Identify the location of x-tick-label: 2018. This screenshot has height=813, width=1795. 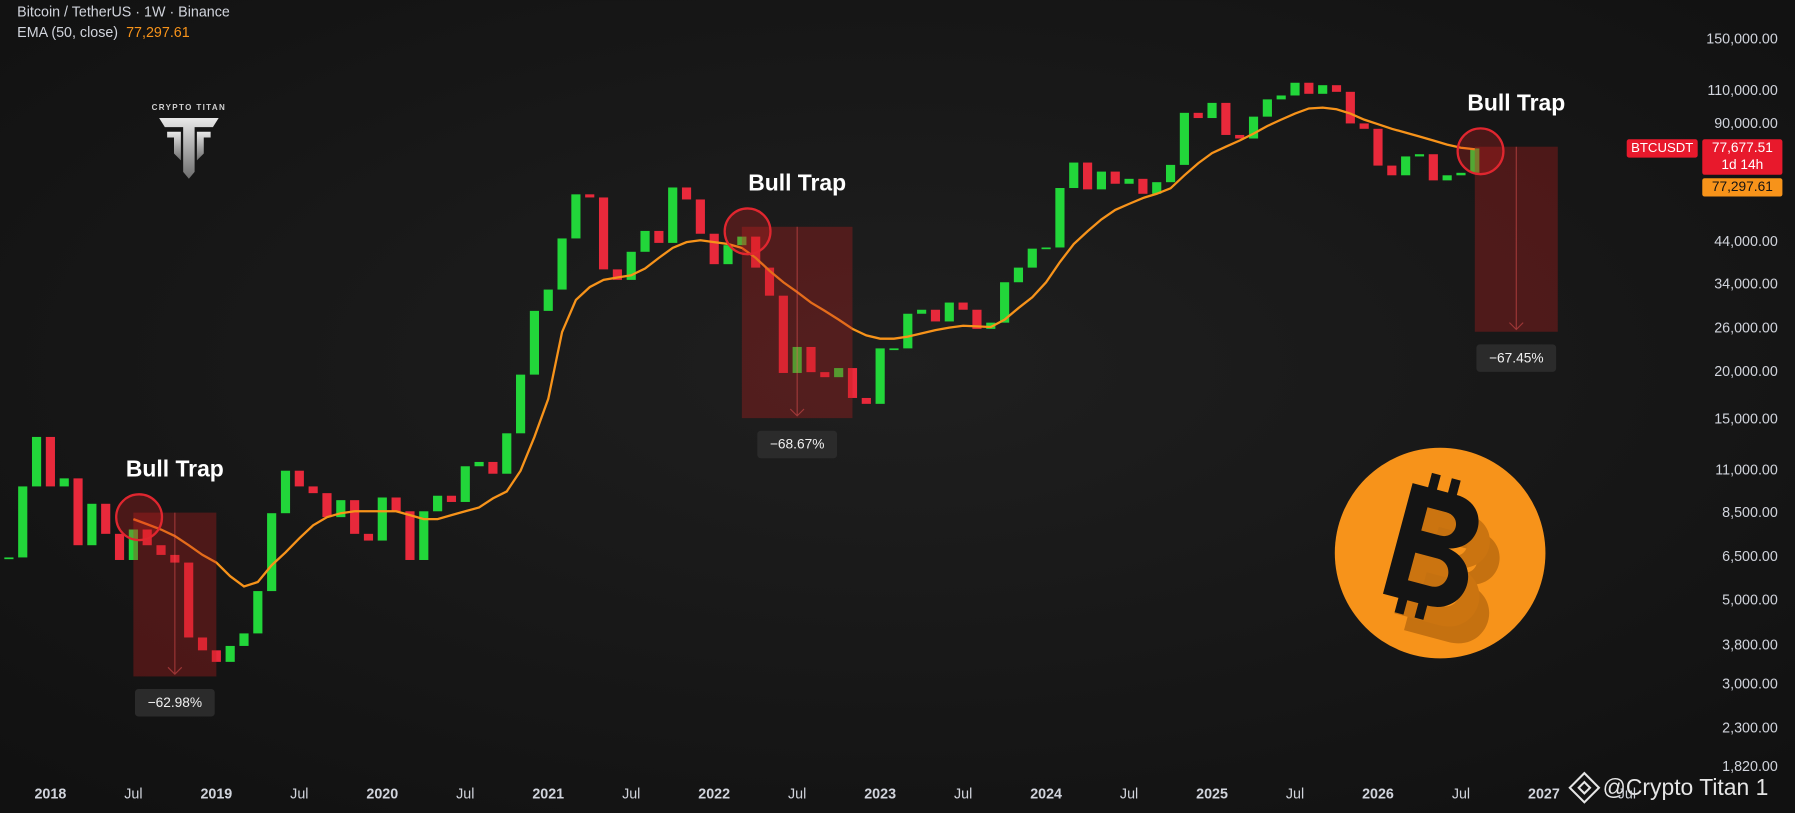
(50, 794).